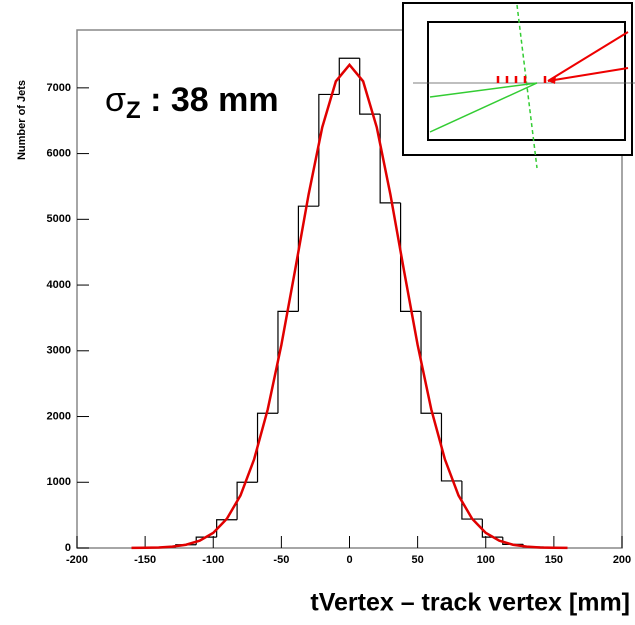 Image resolution: width=635 pixels, height=625 pixels. What do you see at coordinates (59, 219) in the screenshot?
I see `y-tick-label: 5000` at bounding box center [59, 219].